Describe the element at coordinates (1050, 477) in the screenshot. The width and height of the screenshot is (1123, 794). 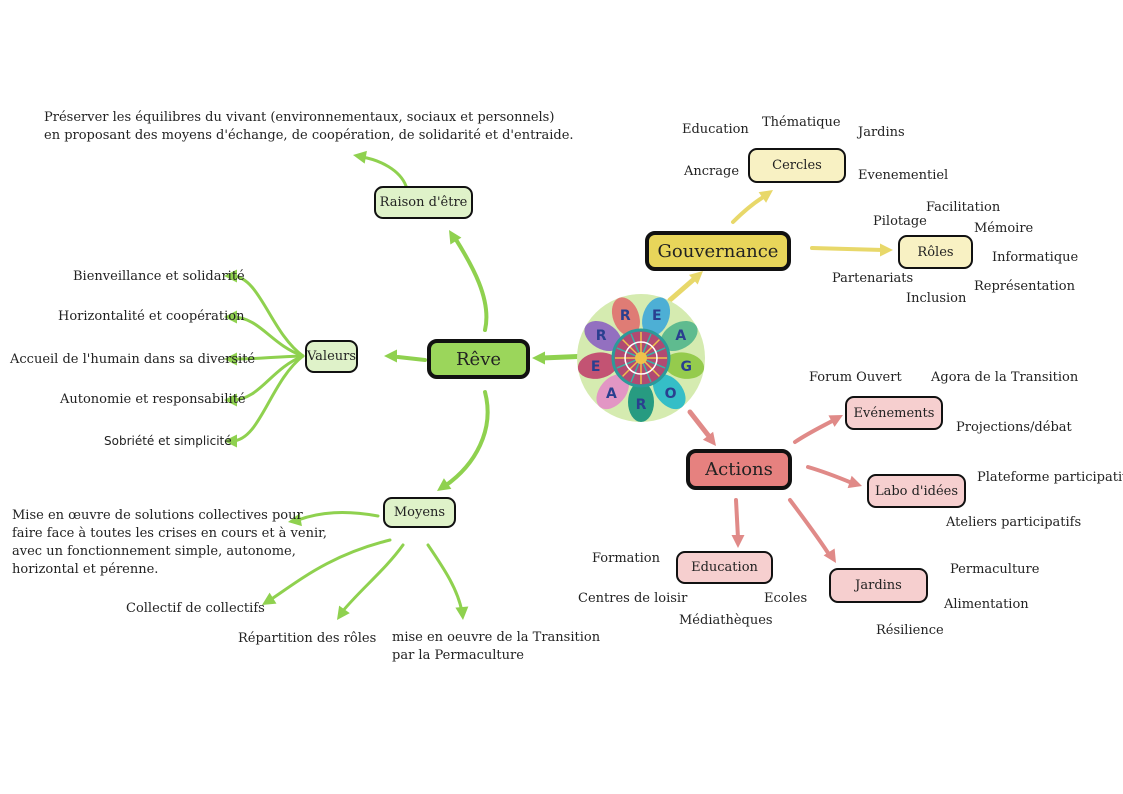
I see `labo-label: Plateforme participative` at that location.